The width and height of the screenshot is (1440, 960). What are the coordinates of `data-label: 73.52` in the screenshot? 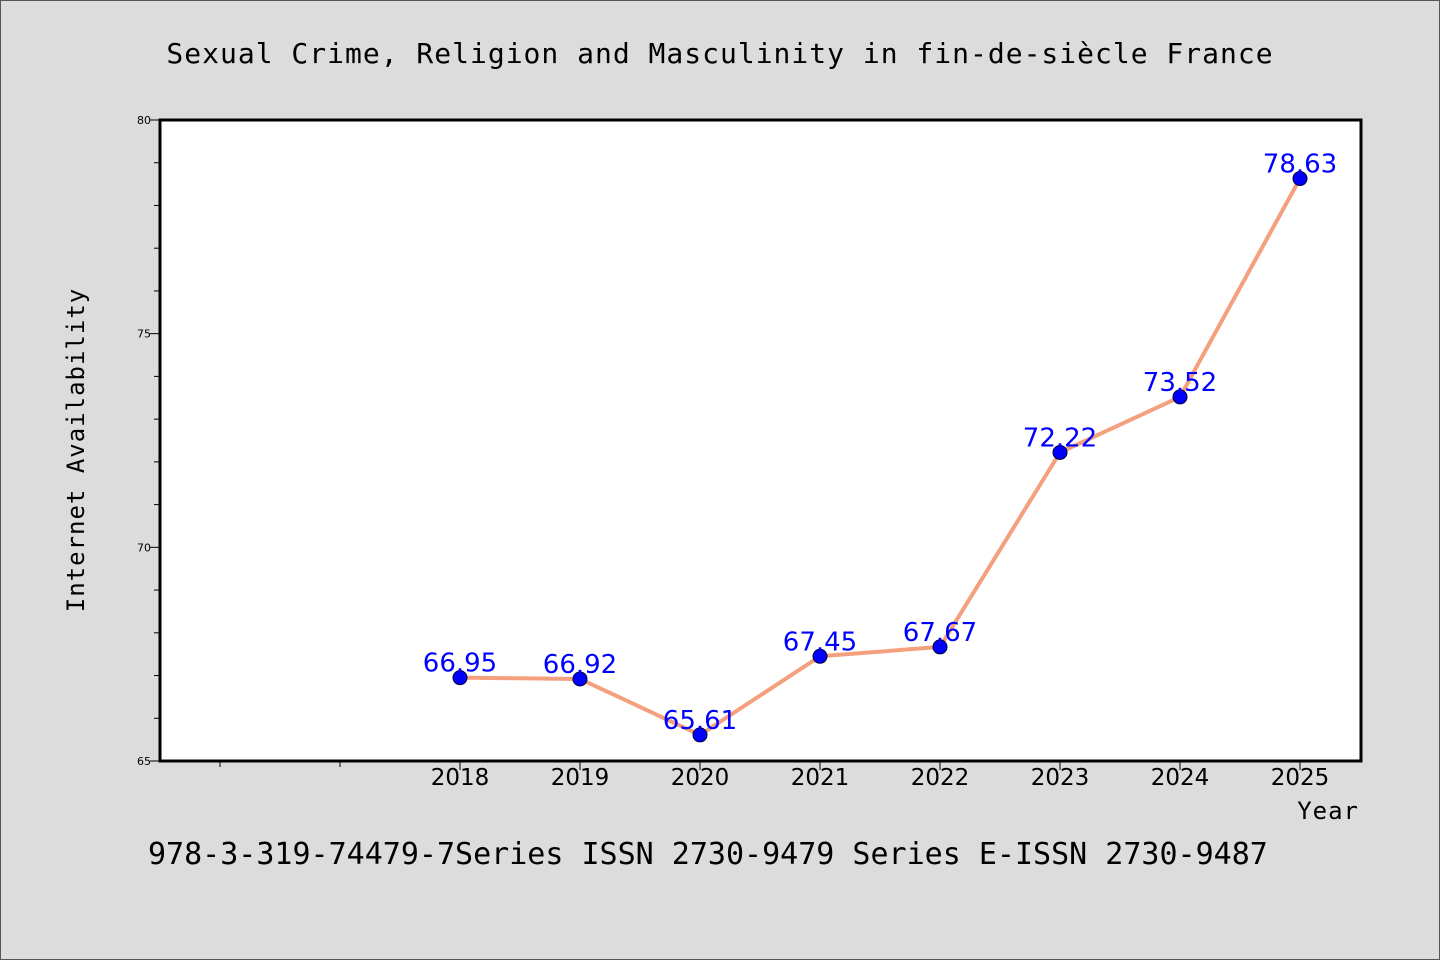 It's located at (1180, 383).